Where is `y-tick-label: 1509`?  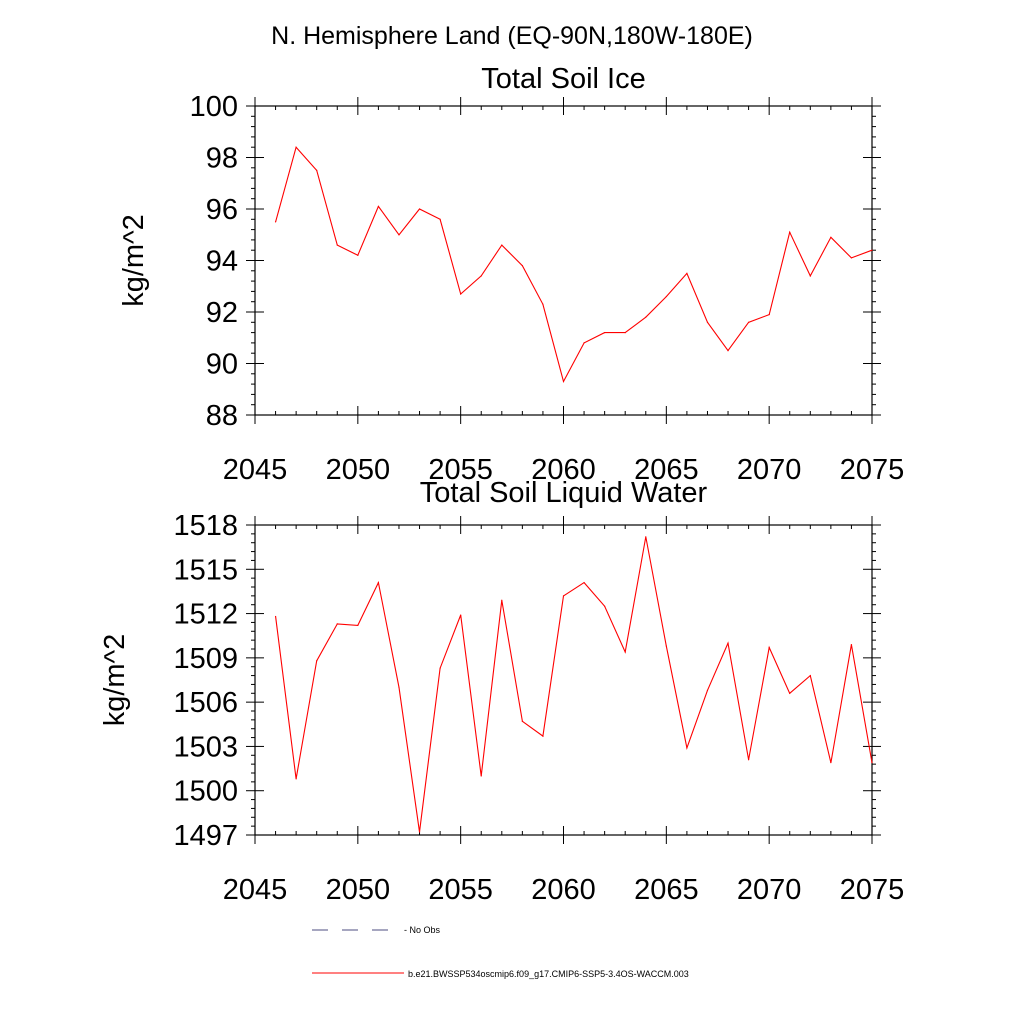 y-tick-label: 1509 is located at coordinates (205, 659).